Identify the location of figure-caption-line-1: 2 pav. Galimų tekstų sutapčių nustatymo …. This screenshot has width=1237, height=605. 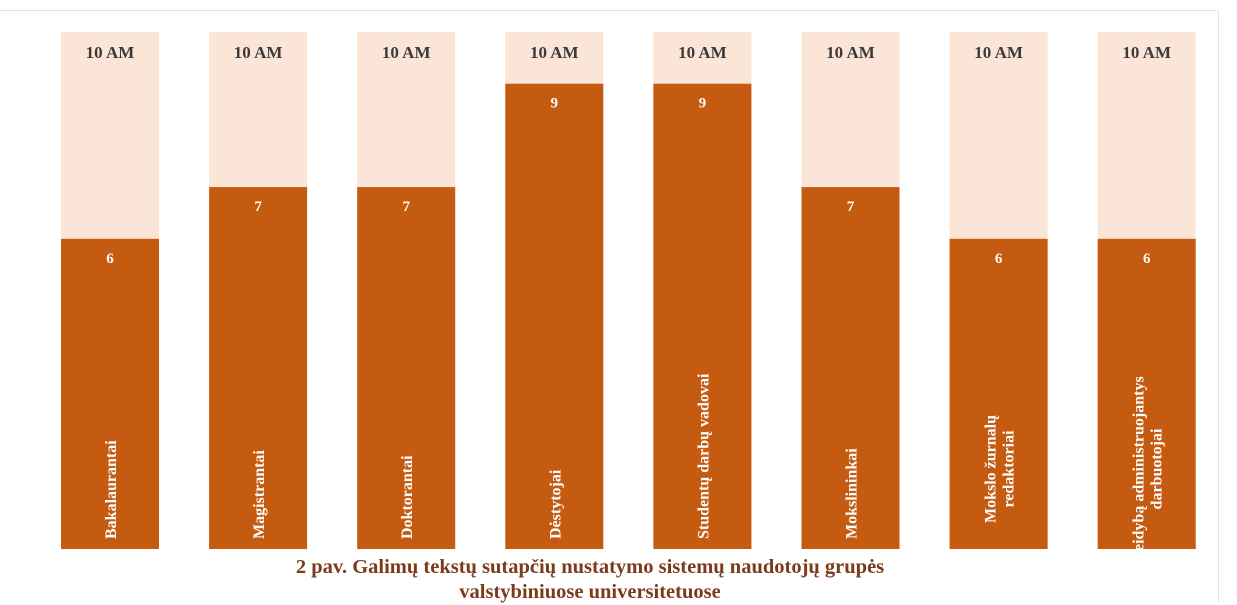
(590, 567).